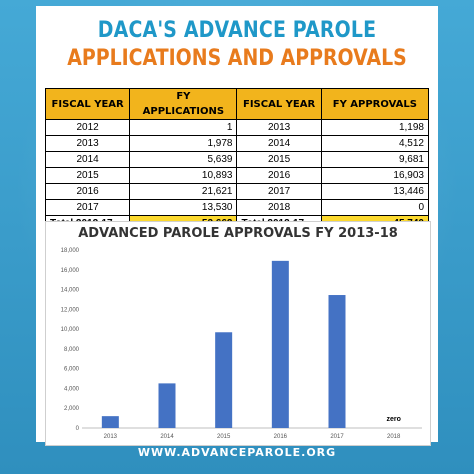 Image resolution: width=474 pixels, height=474 pixels. What do you see at coordinates (72, 389) in the screenshot?
I see `y-tick-label: 4,000` at bounding box center [72, 389].